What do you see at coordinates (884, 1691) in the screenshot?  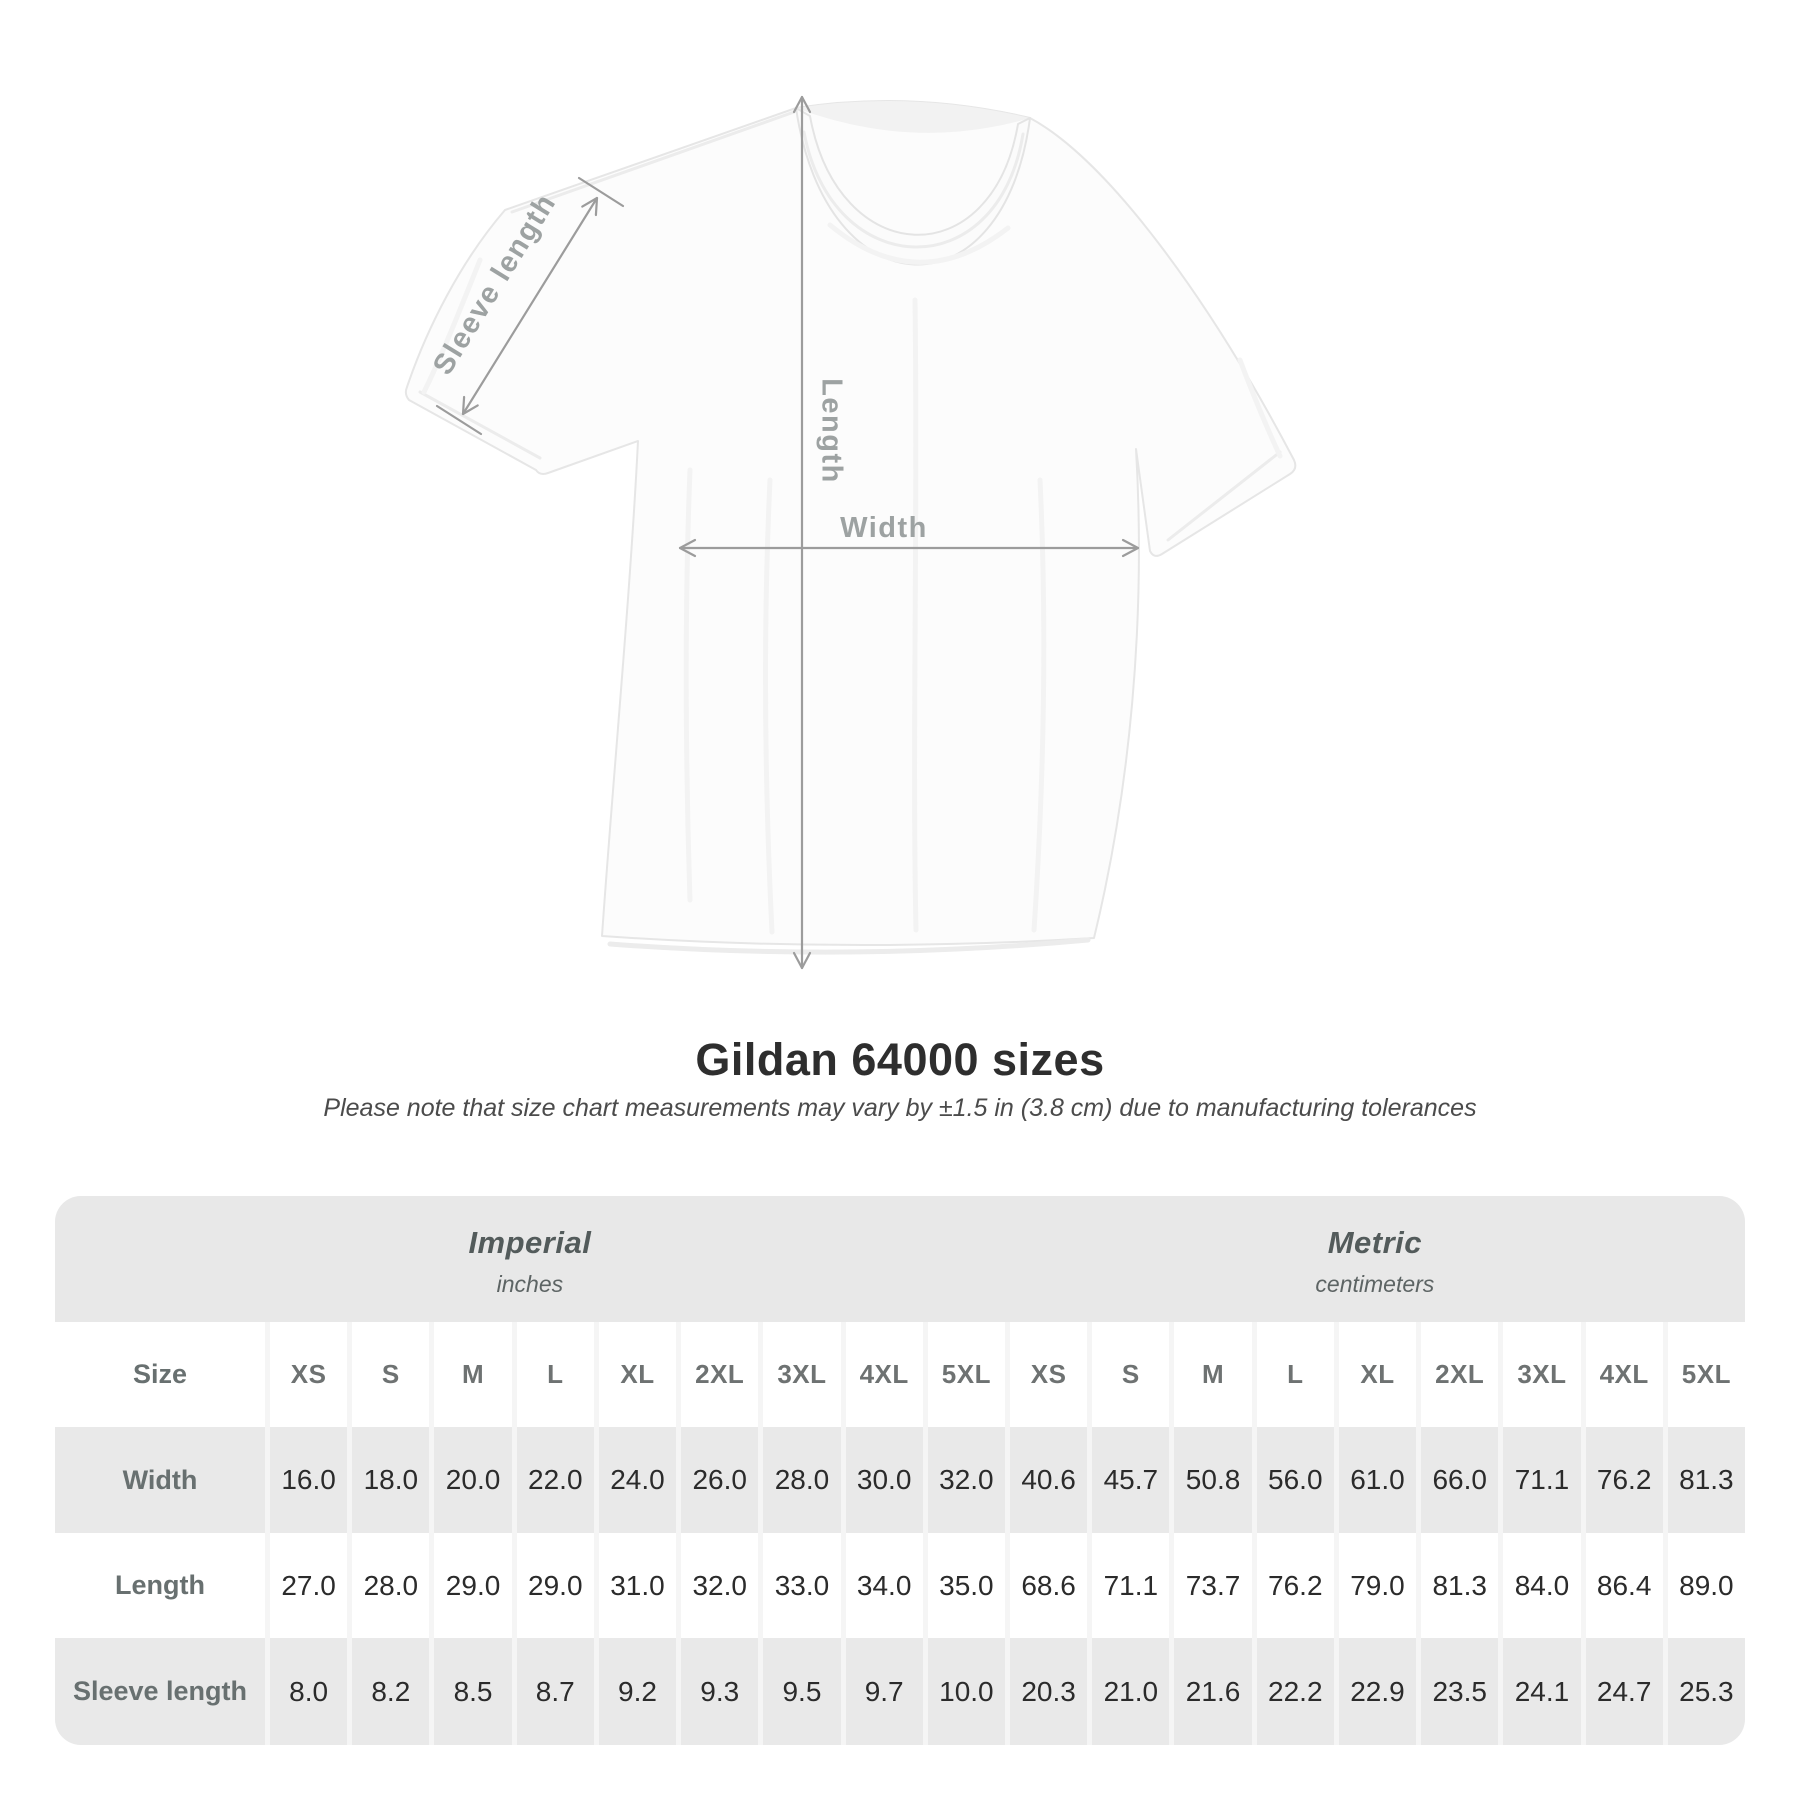 I see `cell: 9.7` at bounding box center [884, 1691].